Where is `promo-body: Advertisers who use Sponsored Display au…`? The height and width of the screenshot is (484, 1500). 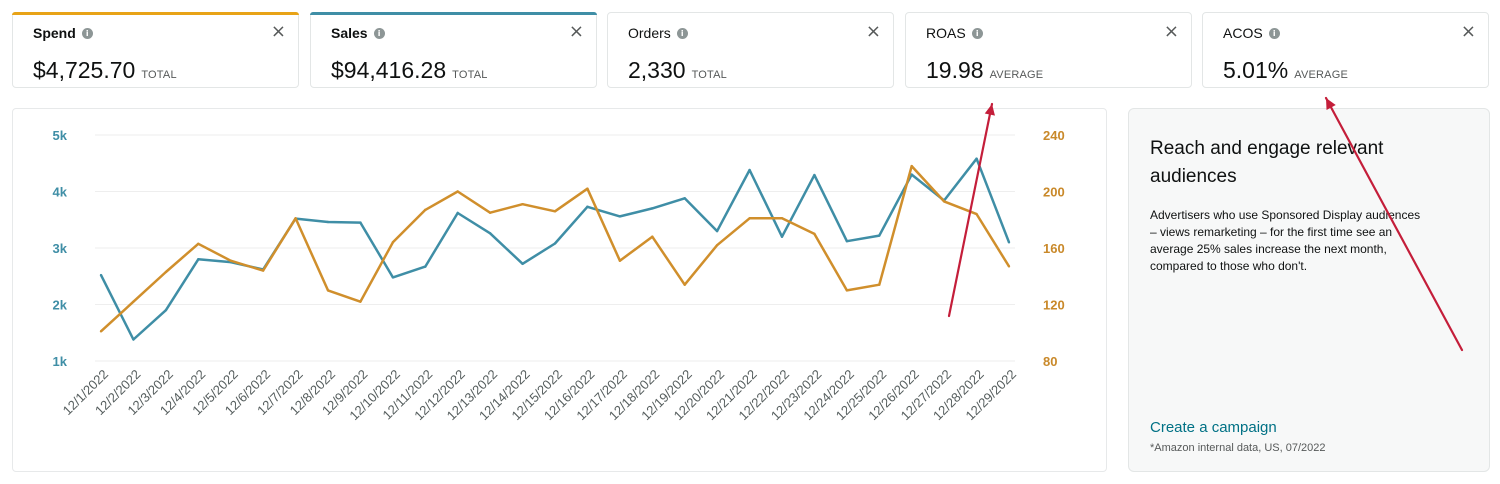
promo-body: Advertisers who use Sponsored Display au… is located at coordinates (1285, 240).